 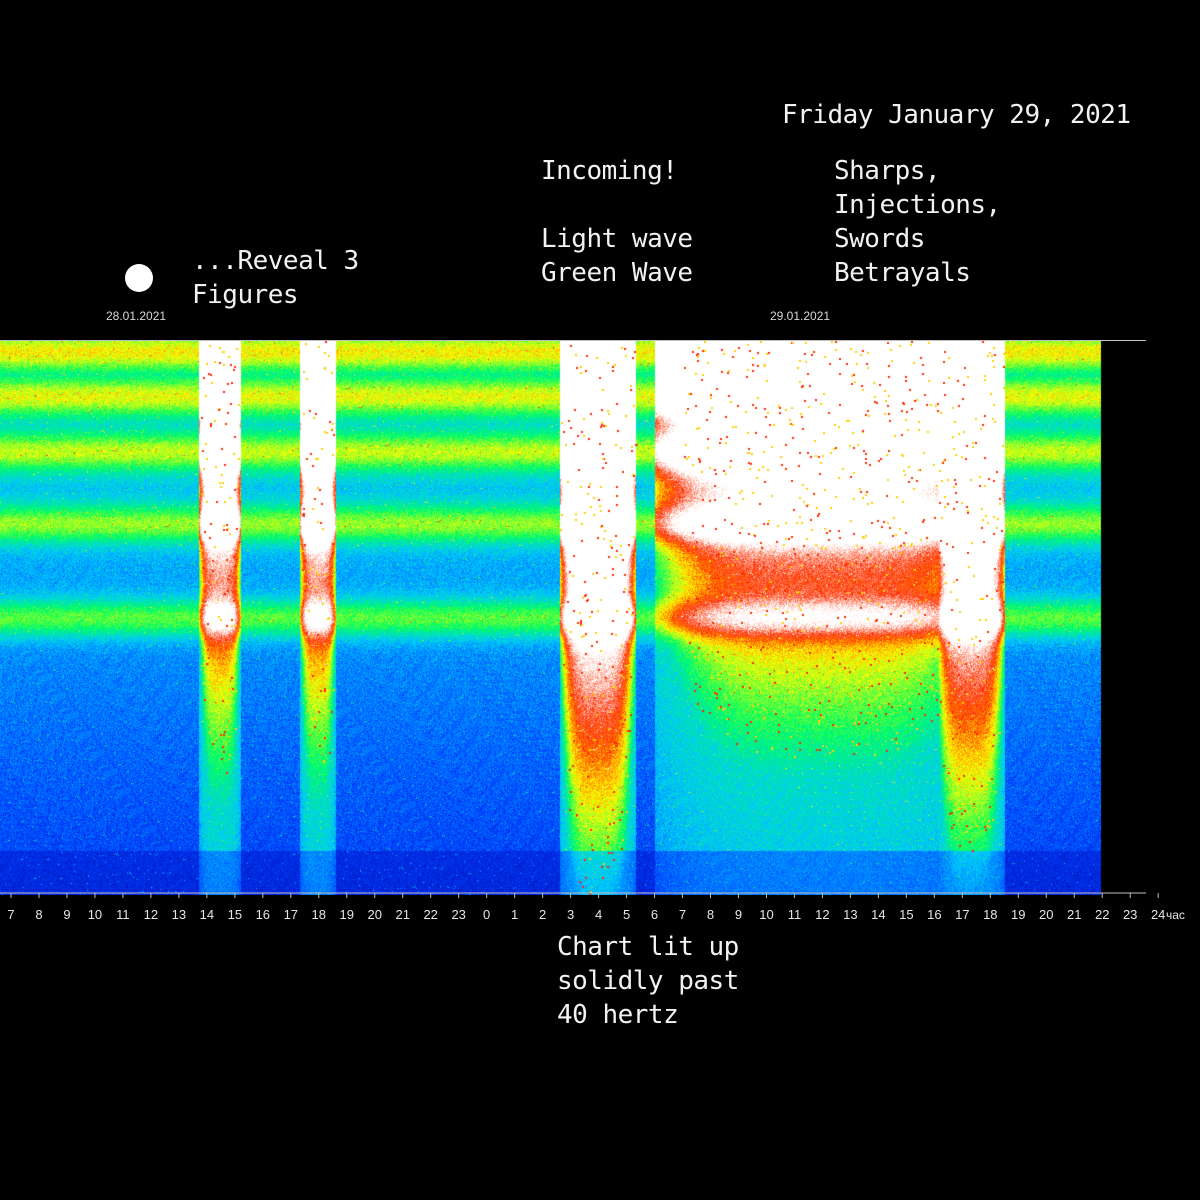 What do you see at coordinates (139, 278) in the screenshot?
I see `full-moon-icon` at bounding box center [139, 278].